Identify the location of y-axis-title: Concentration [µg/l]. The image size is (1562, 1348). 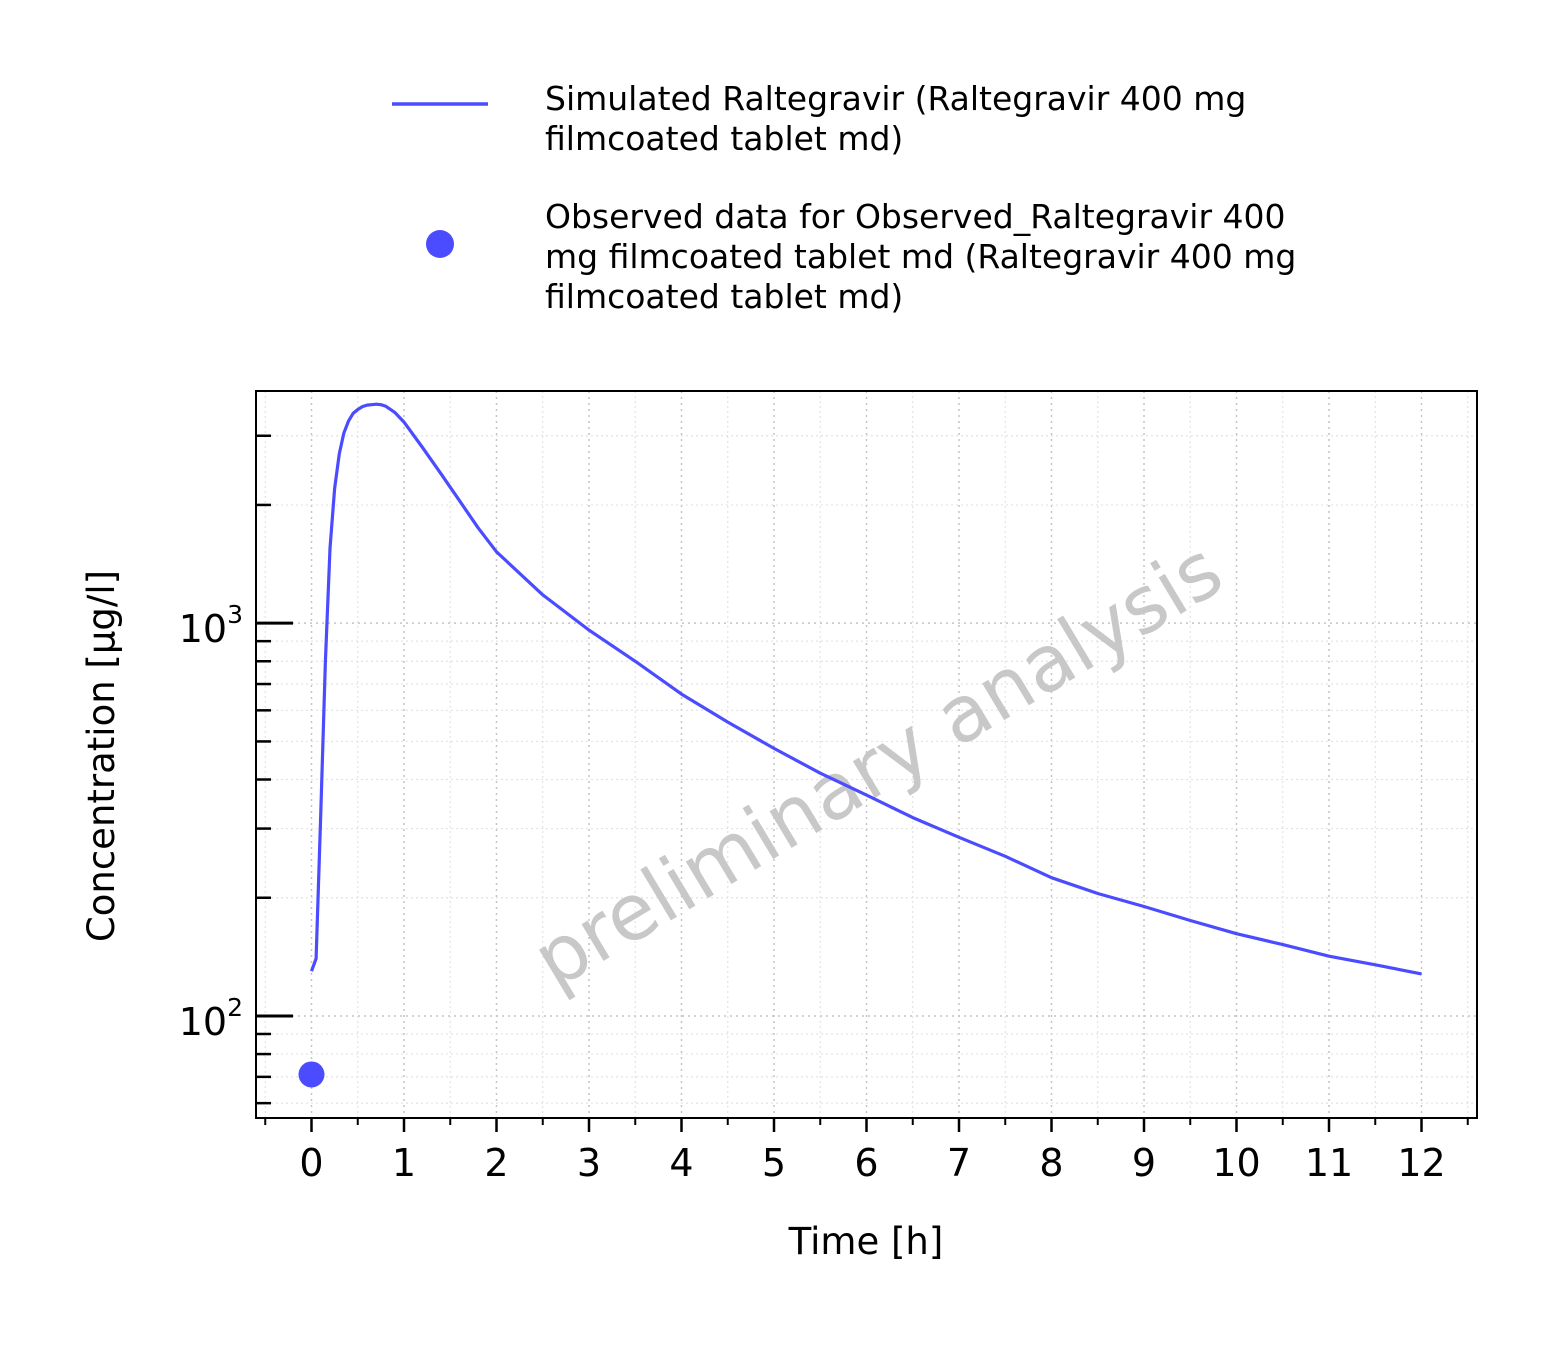
(101, 756).